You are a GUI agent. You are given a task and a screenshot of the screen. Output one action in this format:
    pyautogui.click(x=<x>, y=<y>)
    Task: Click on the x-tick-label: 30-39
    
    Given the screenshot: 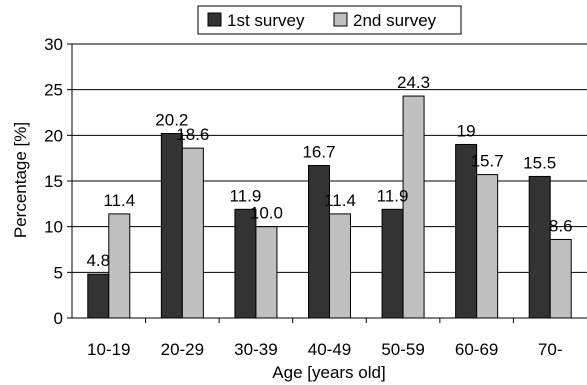 What is the action you would take?
    pyautogui.click(x=255, y=349)
    